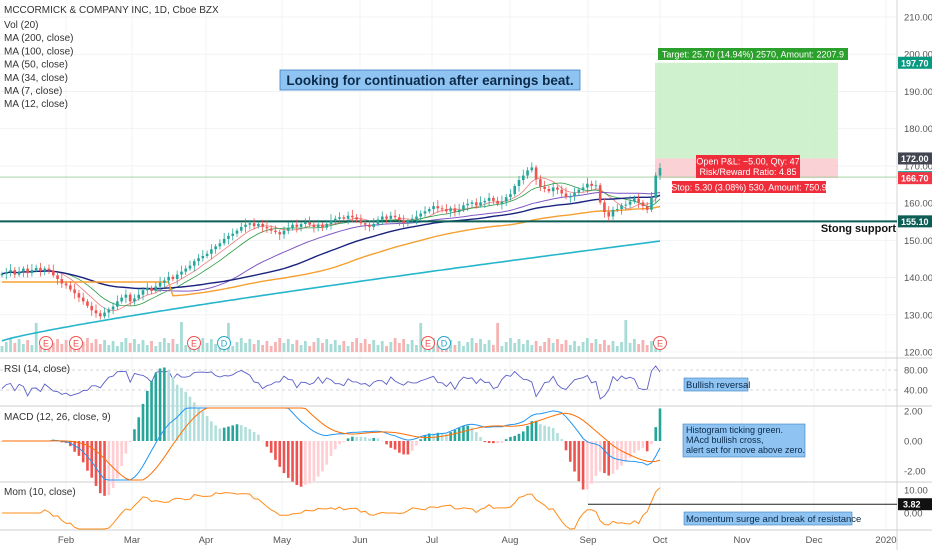 This screenshot has width=932, height=550. What do you see at coordinates (915, 472) in the screenshot?
I see `macd-tick: -2.00` at bounding box center [915, 472].